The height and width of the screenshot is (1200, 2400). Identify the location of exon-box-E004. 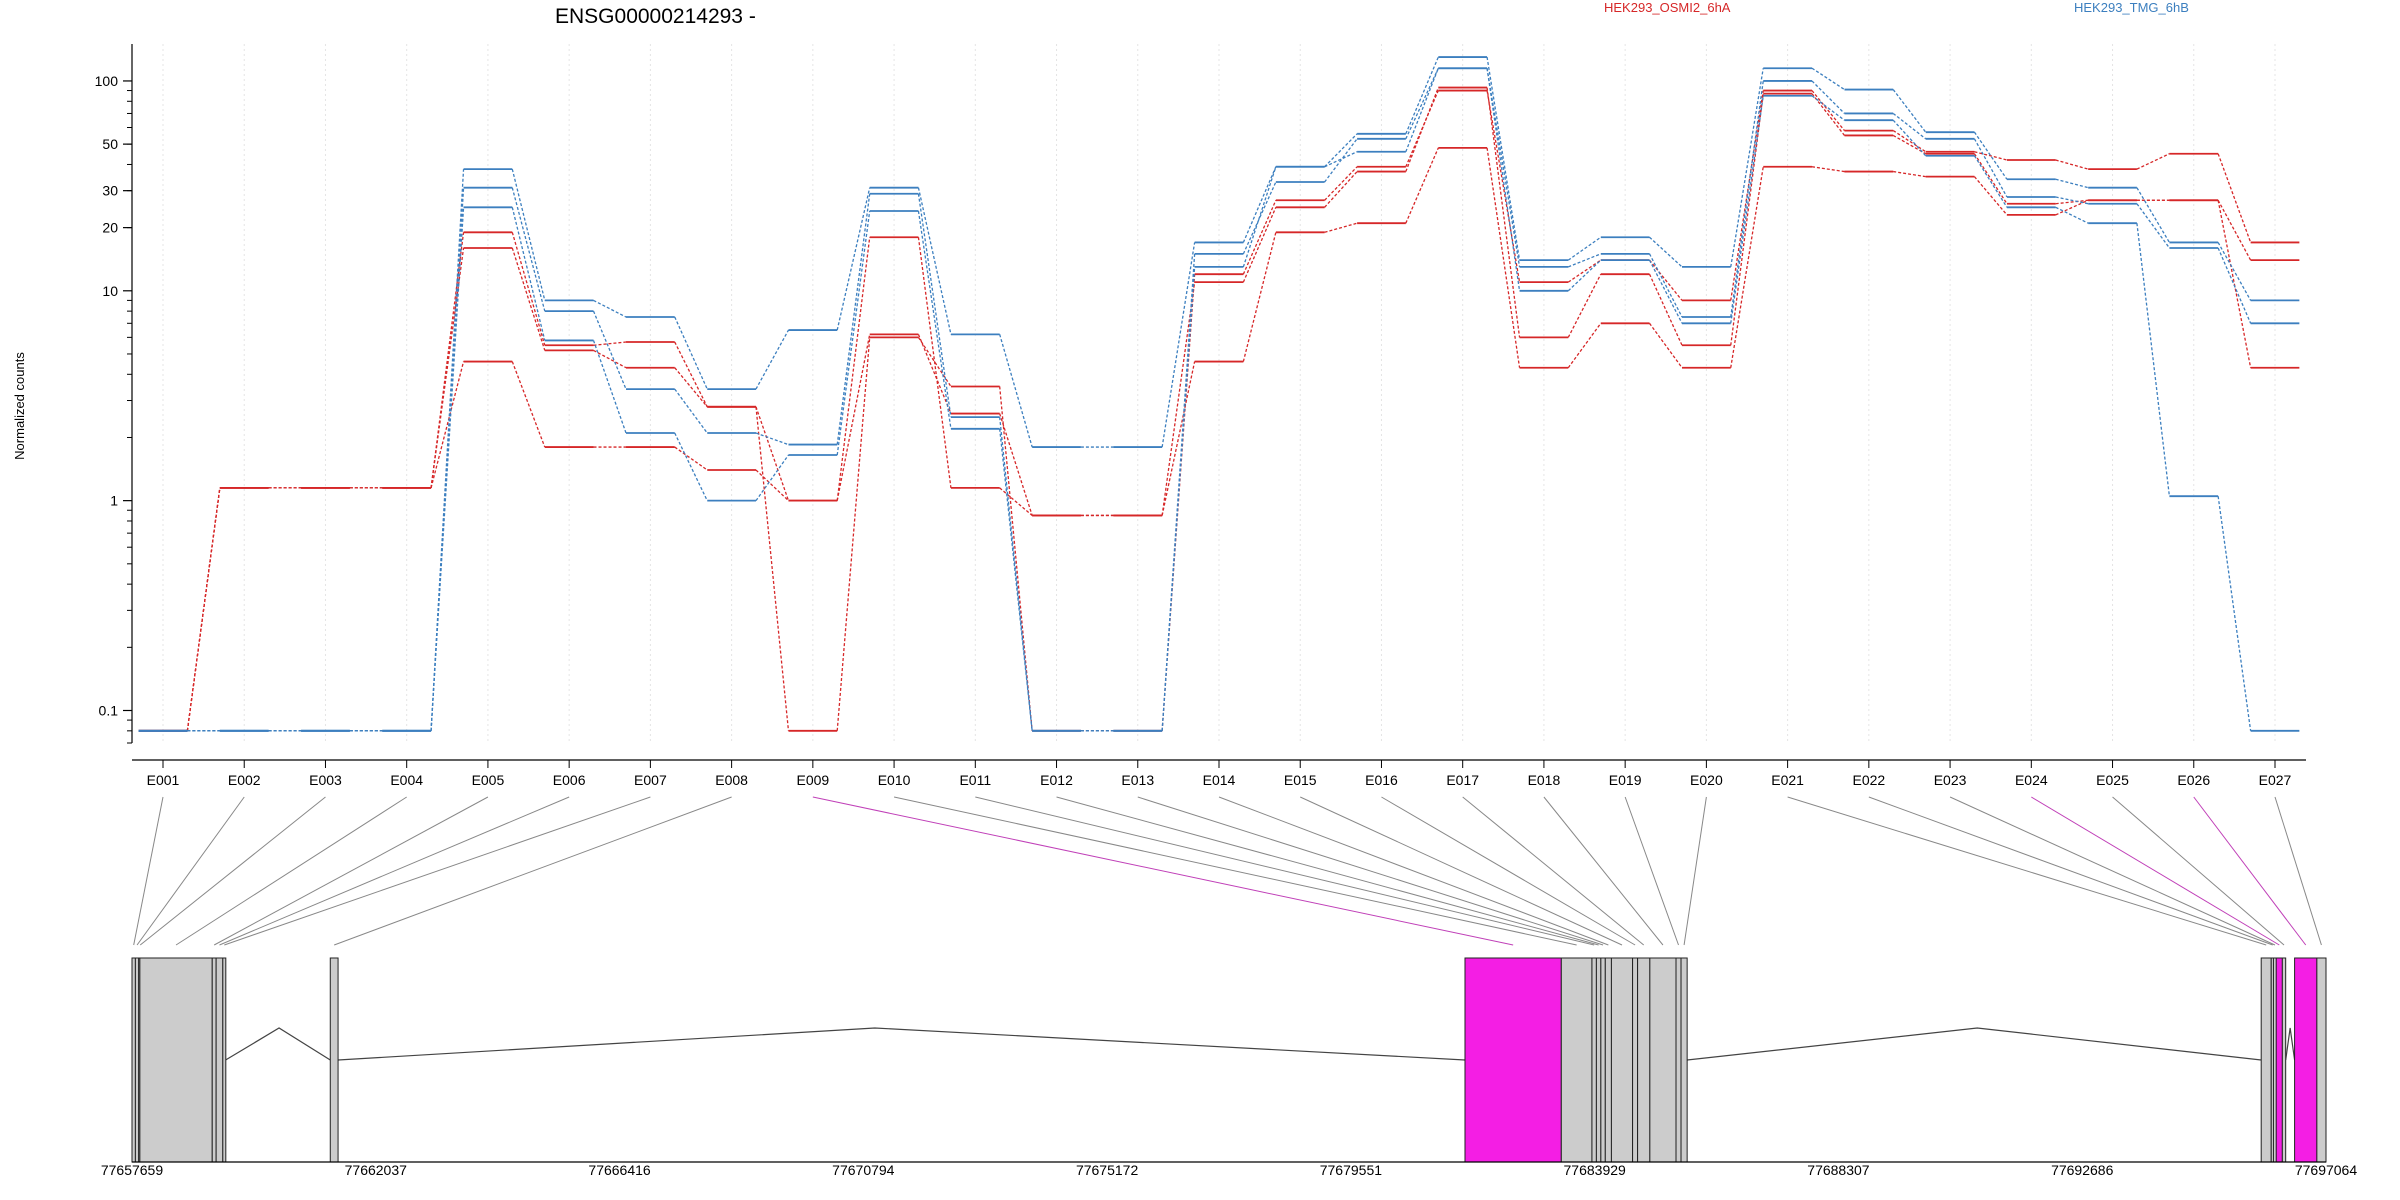
(176, 1060).